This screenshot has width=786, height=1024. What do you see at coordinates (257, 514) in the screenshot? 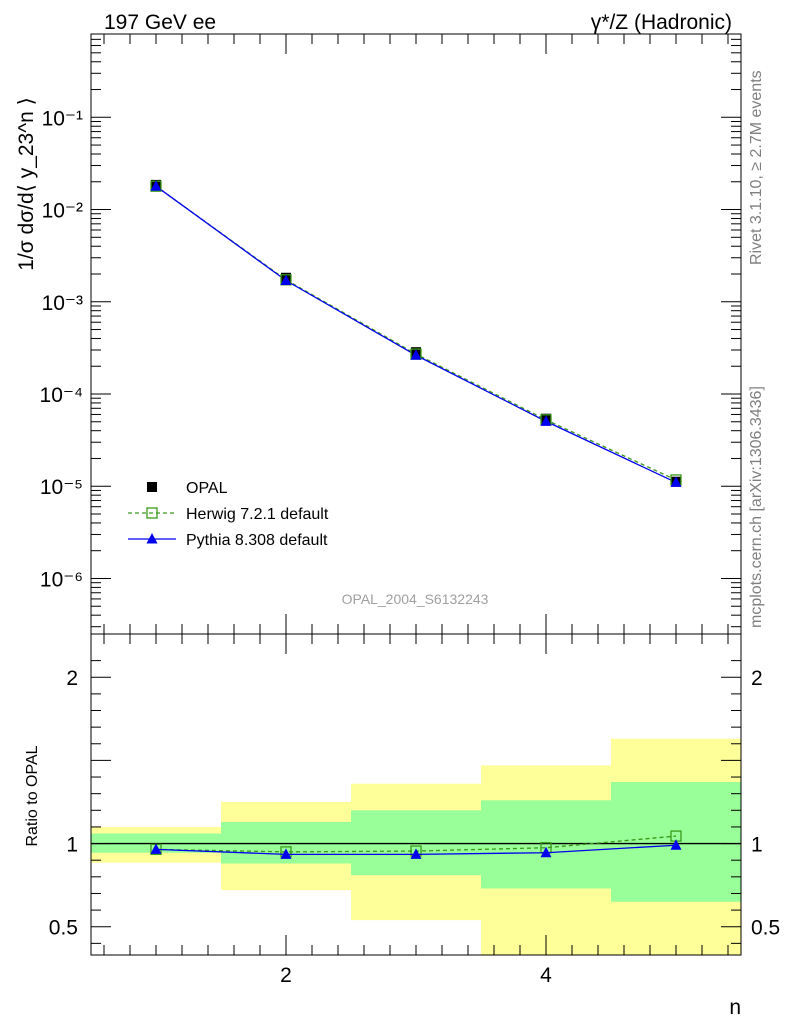
I see `legend-herwig-label: Herwig 7.2.1 default` at bounding box center [257, 514].